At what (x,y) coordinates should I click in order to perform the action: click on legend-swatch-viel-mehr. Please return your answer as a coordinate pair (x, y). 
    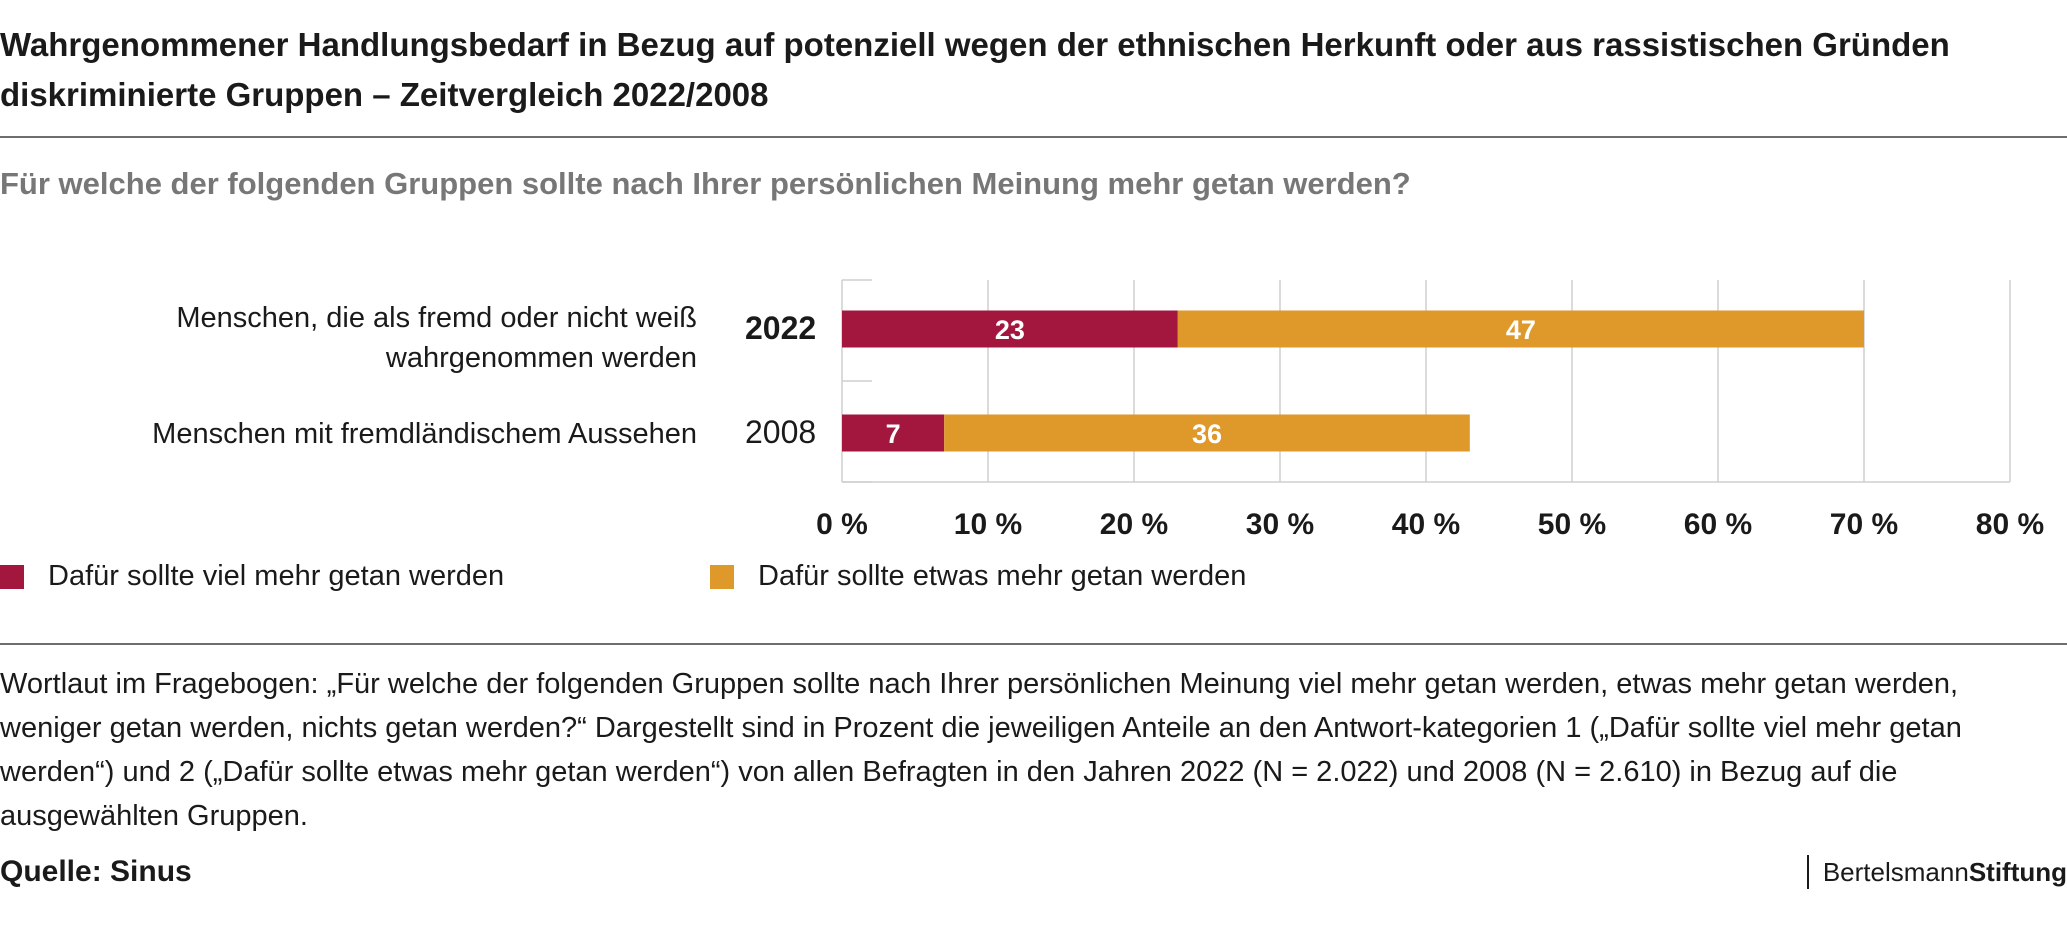
    Looking at the image, I should click on (12, 576).